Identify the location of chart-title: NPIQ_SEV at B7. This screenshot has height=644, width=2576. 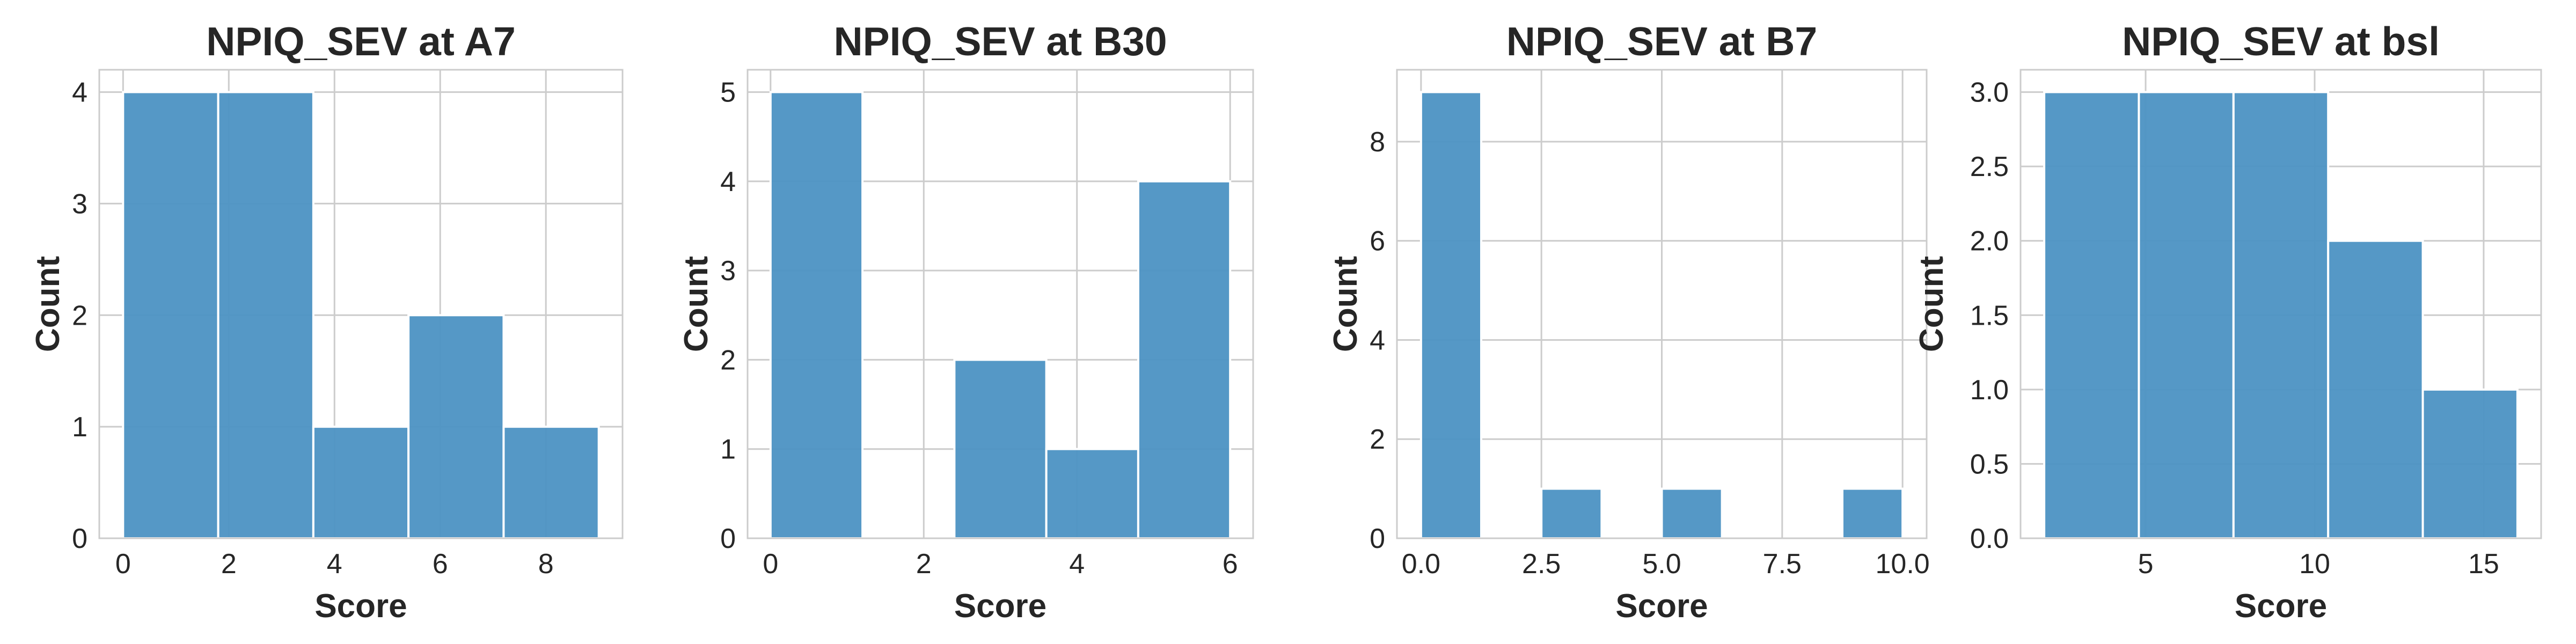
(1661, 41).